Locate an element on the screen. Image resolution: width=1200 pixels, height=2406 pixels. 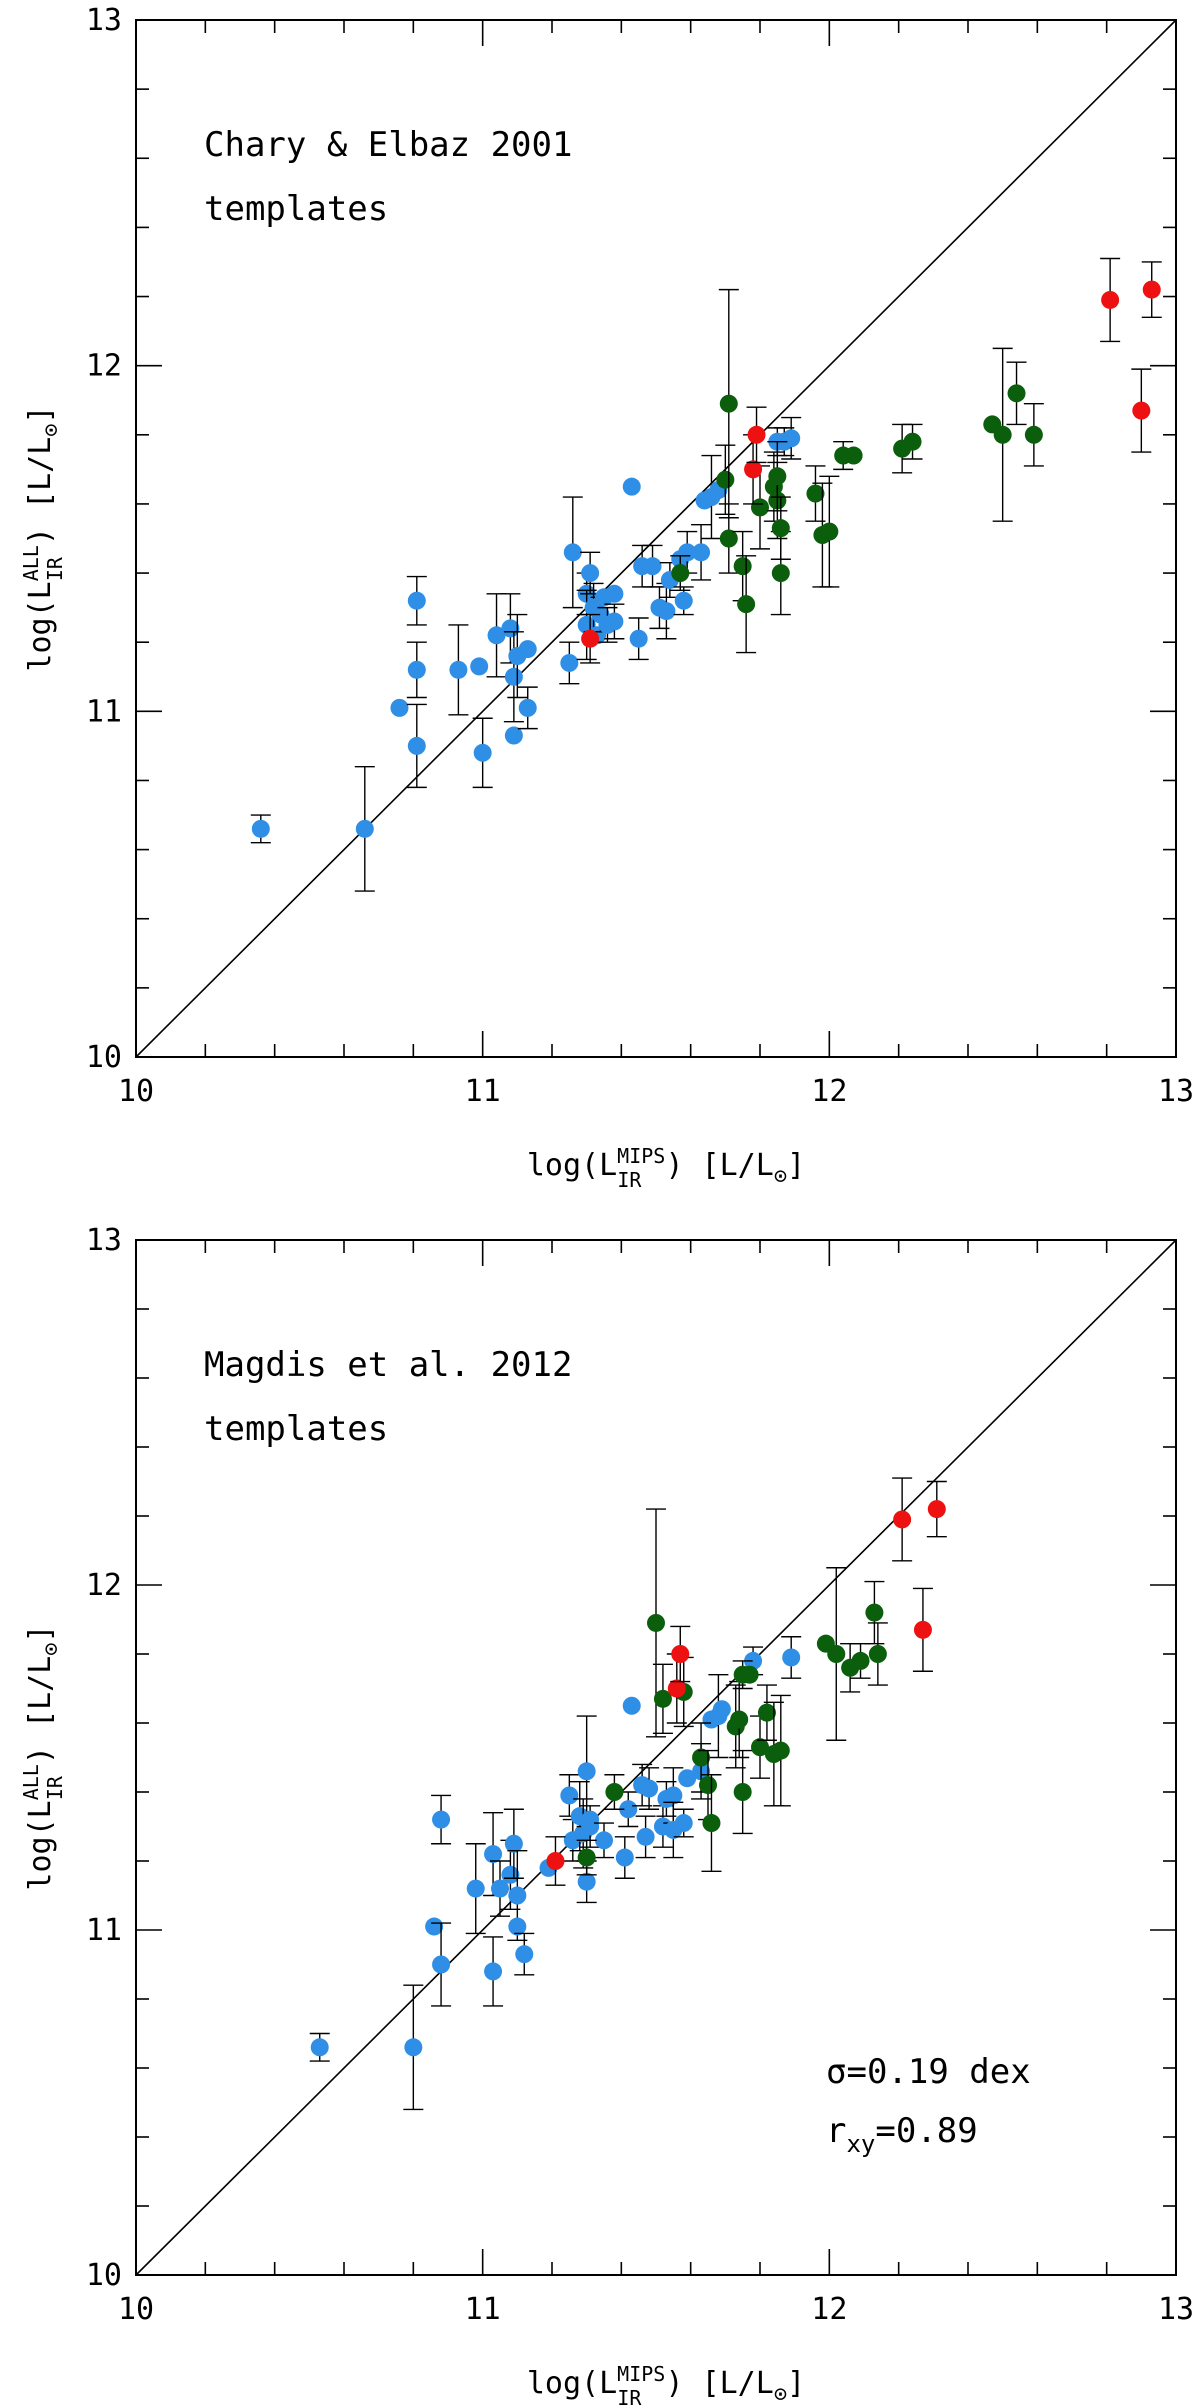
top-x-axis-title-sup: MIPS is located at coordinates (641, 1156).